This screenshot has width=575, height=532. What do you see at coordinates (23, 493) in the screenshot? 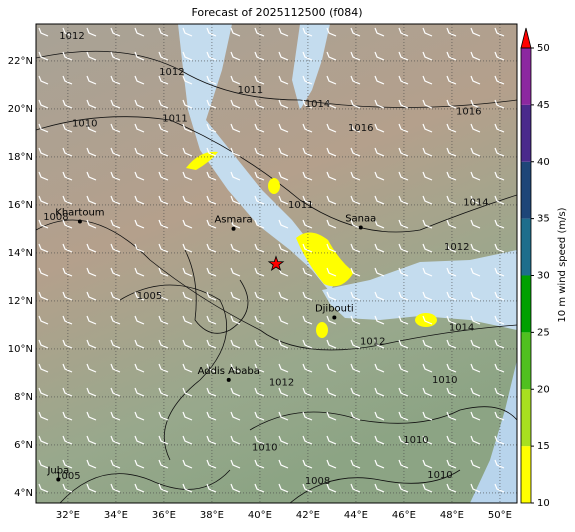
I see `y-tick-label: 4°N` at bounding box center [23, 493].